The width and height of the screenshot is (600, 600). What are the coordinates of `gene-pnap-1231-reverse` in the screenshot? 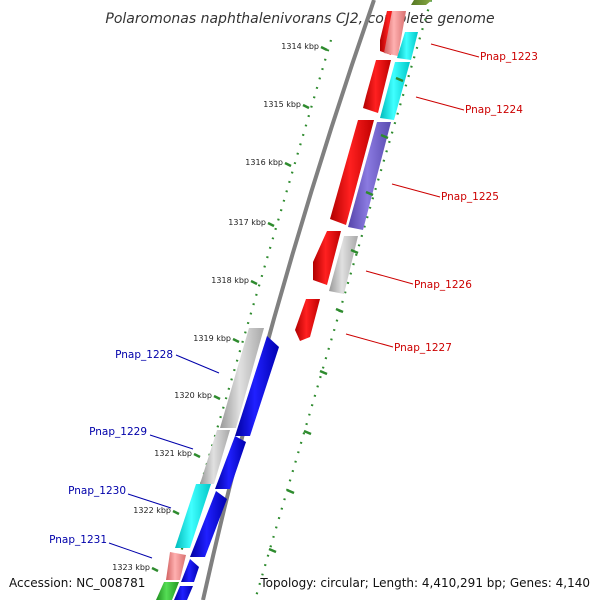 It's located at (190, 570).